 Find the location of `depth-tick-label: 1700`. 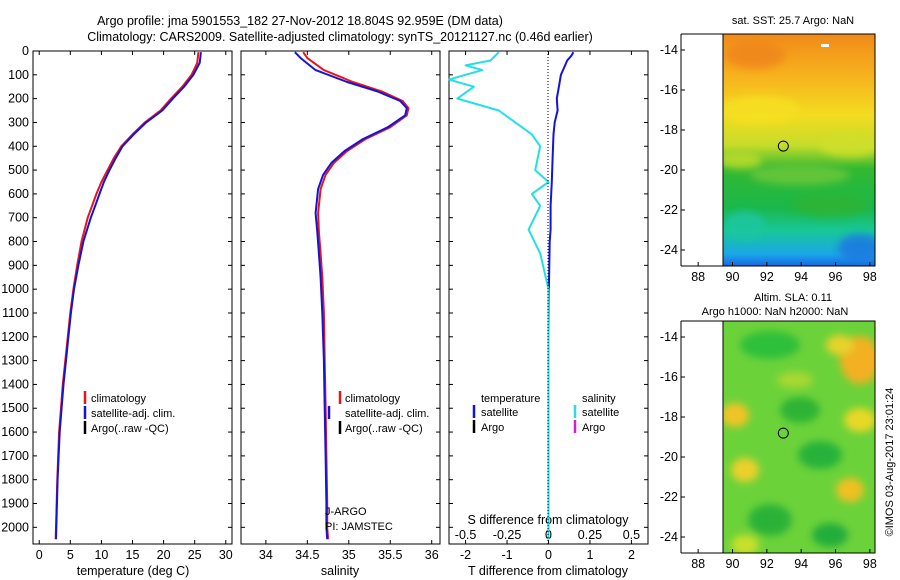

depth-tick-label: 1700 is located at coordinates (15, 456).